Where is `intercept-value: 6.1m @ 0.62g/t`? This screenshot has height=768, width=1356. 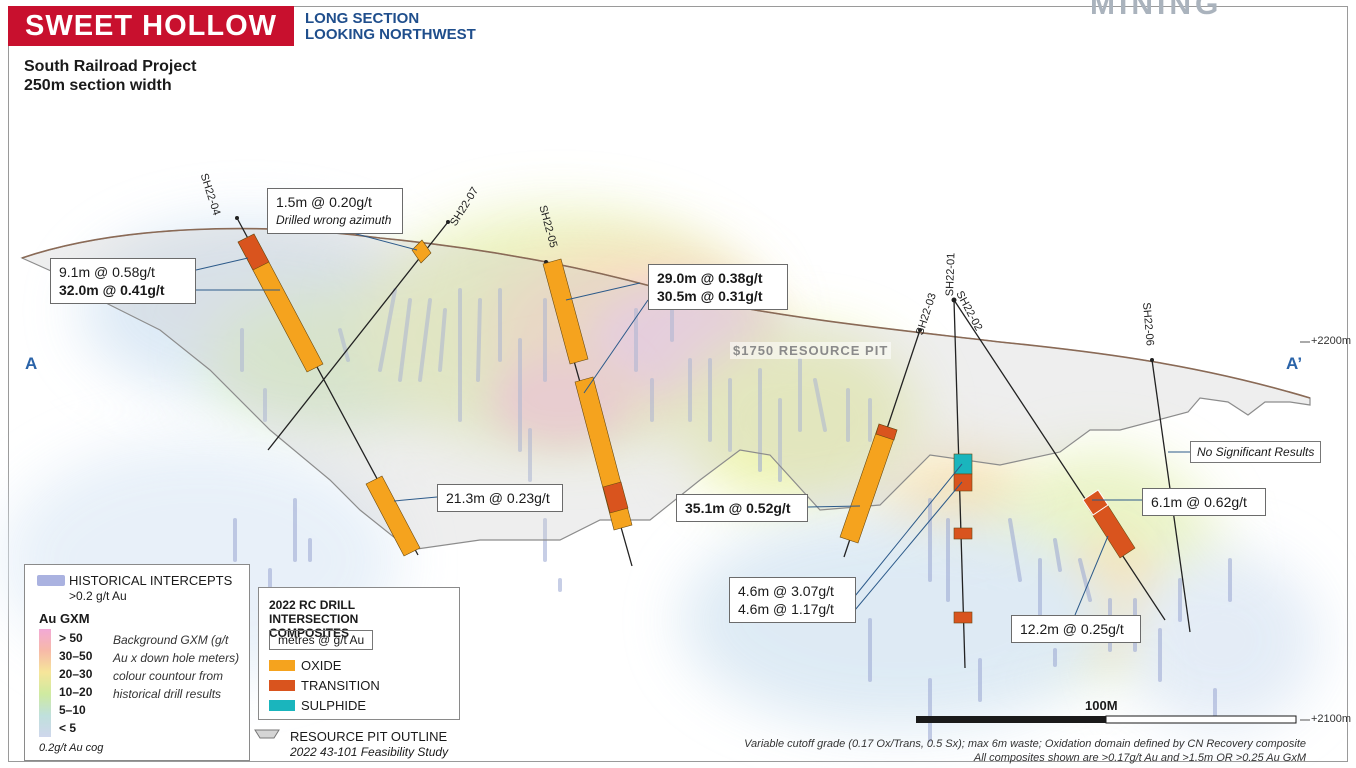 intercept-value: 6.1m @ 0.62g/t is located at coordinates (1199, 502).